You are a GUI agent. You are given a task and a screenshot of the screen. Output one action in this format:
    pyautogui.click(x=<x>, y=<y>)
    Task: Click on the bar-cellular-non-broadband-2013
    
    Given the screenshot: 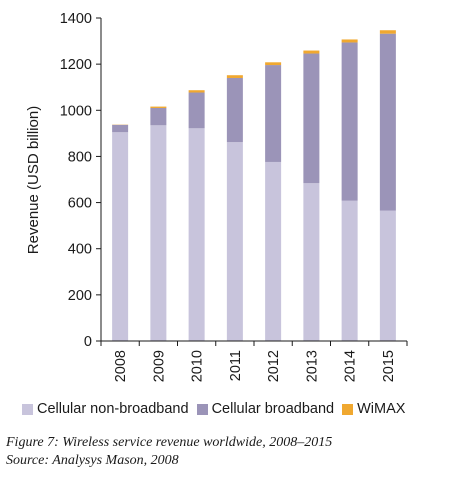 What is the action you would take?
    pyautogui.click(x=311, y=262)
    